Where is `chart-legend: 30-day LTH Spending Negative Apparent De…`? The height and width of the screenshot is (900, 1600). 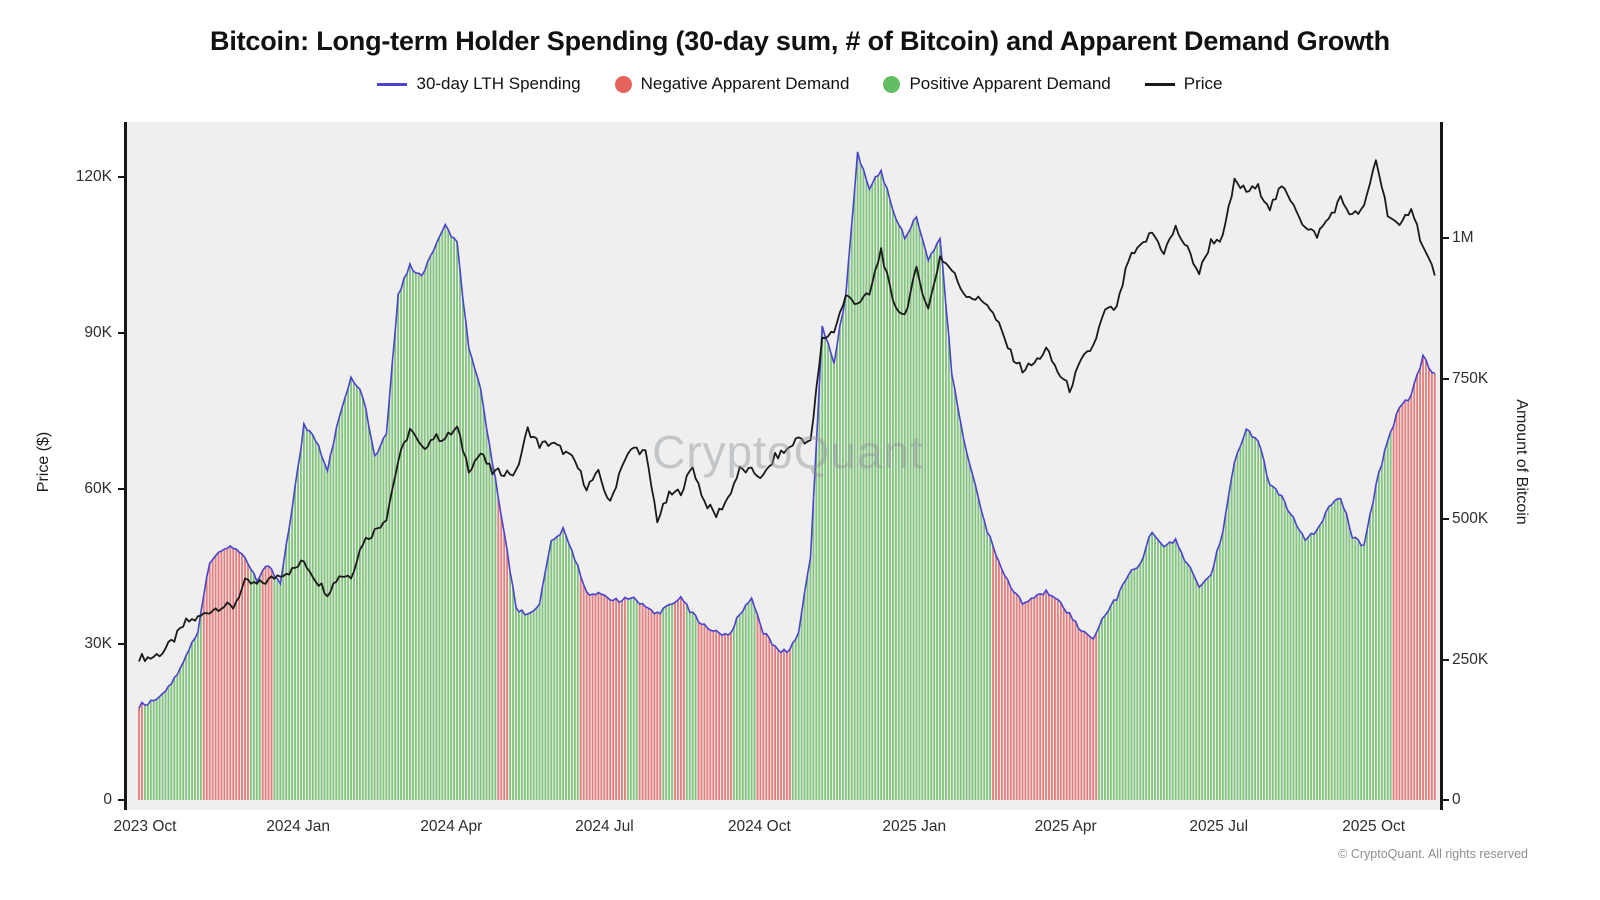
chart-legend: 30-day LTH Spending Negative Apparent De… is located at coordinates (800, 84).